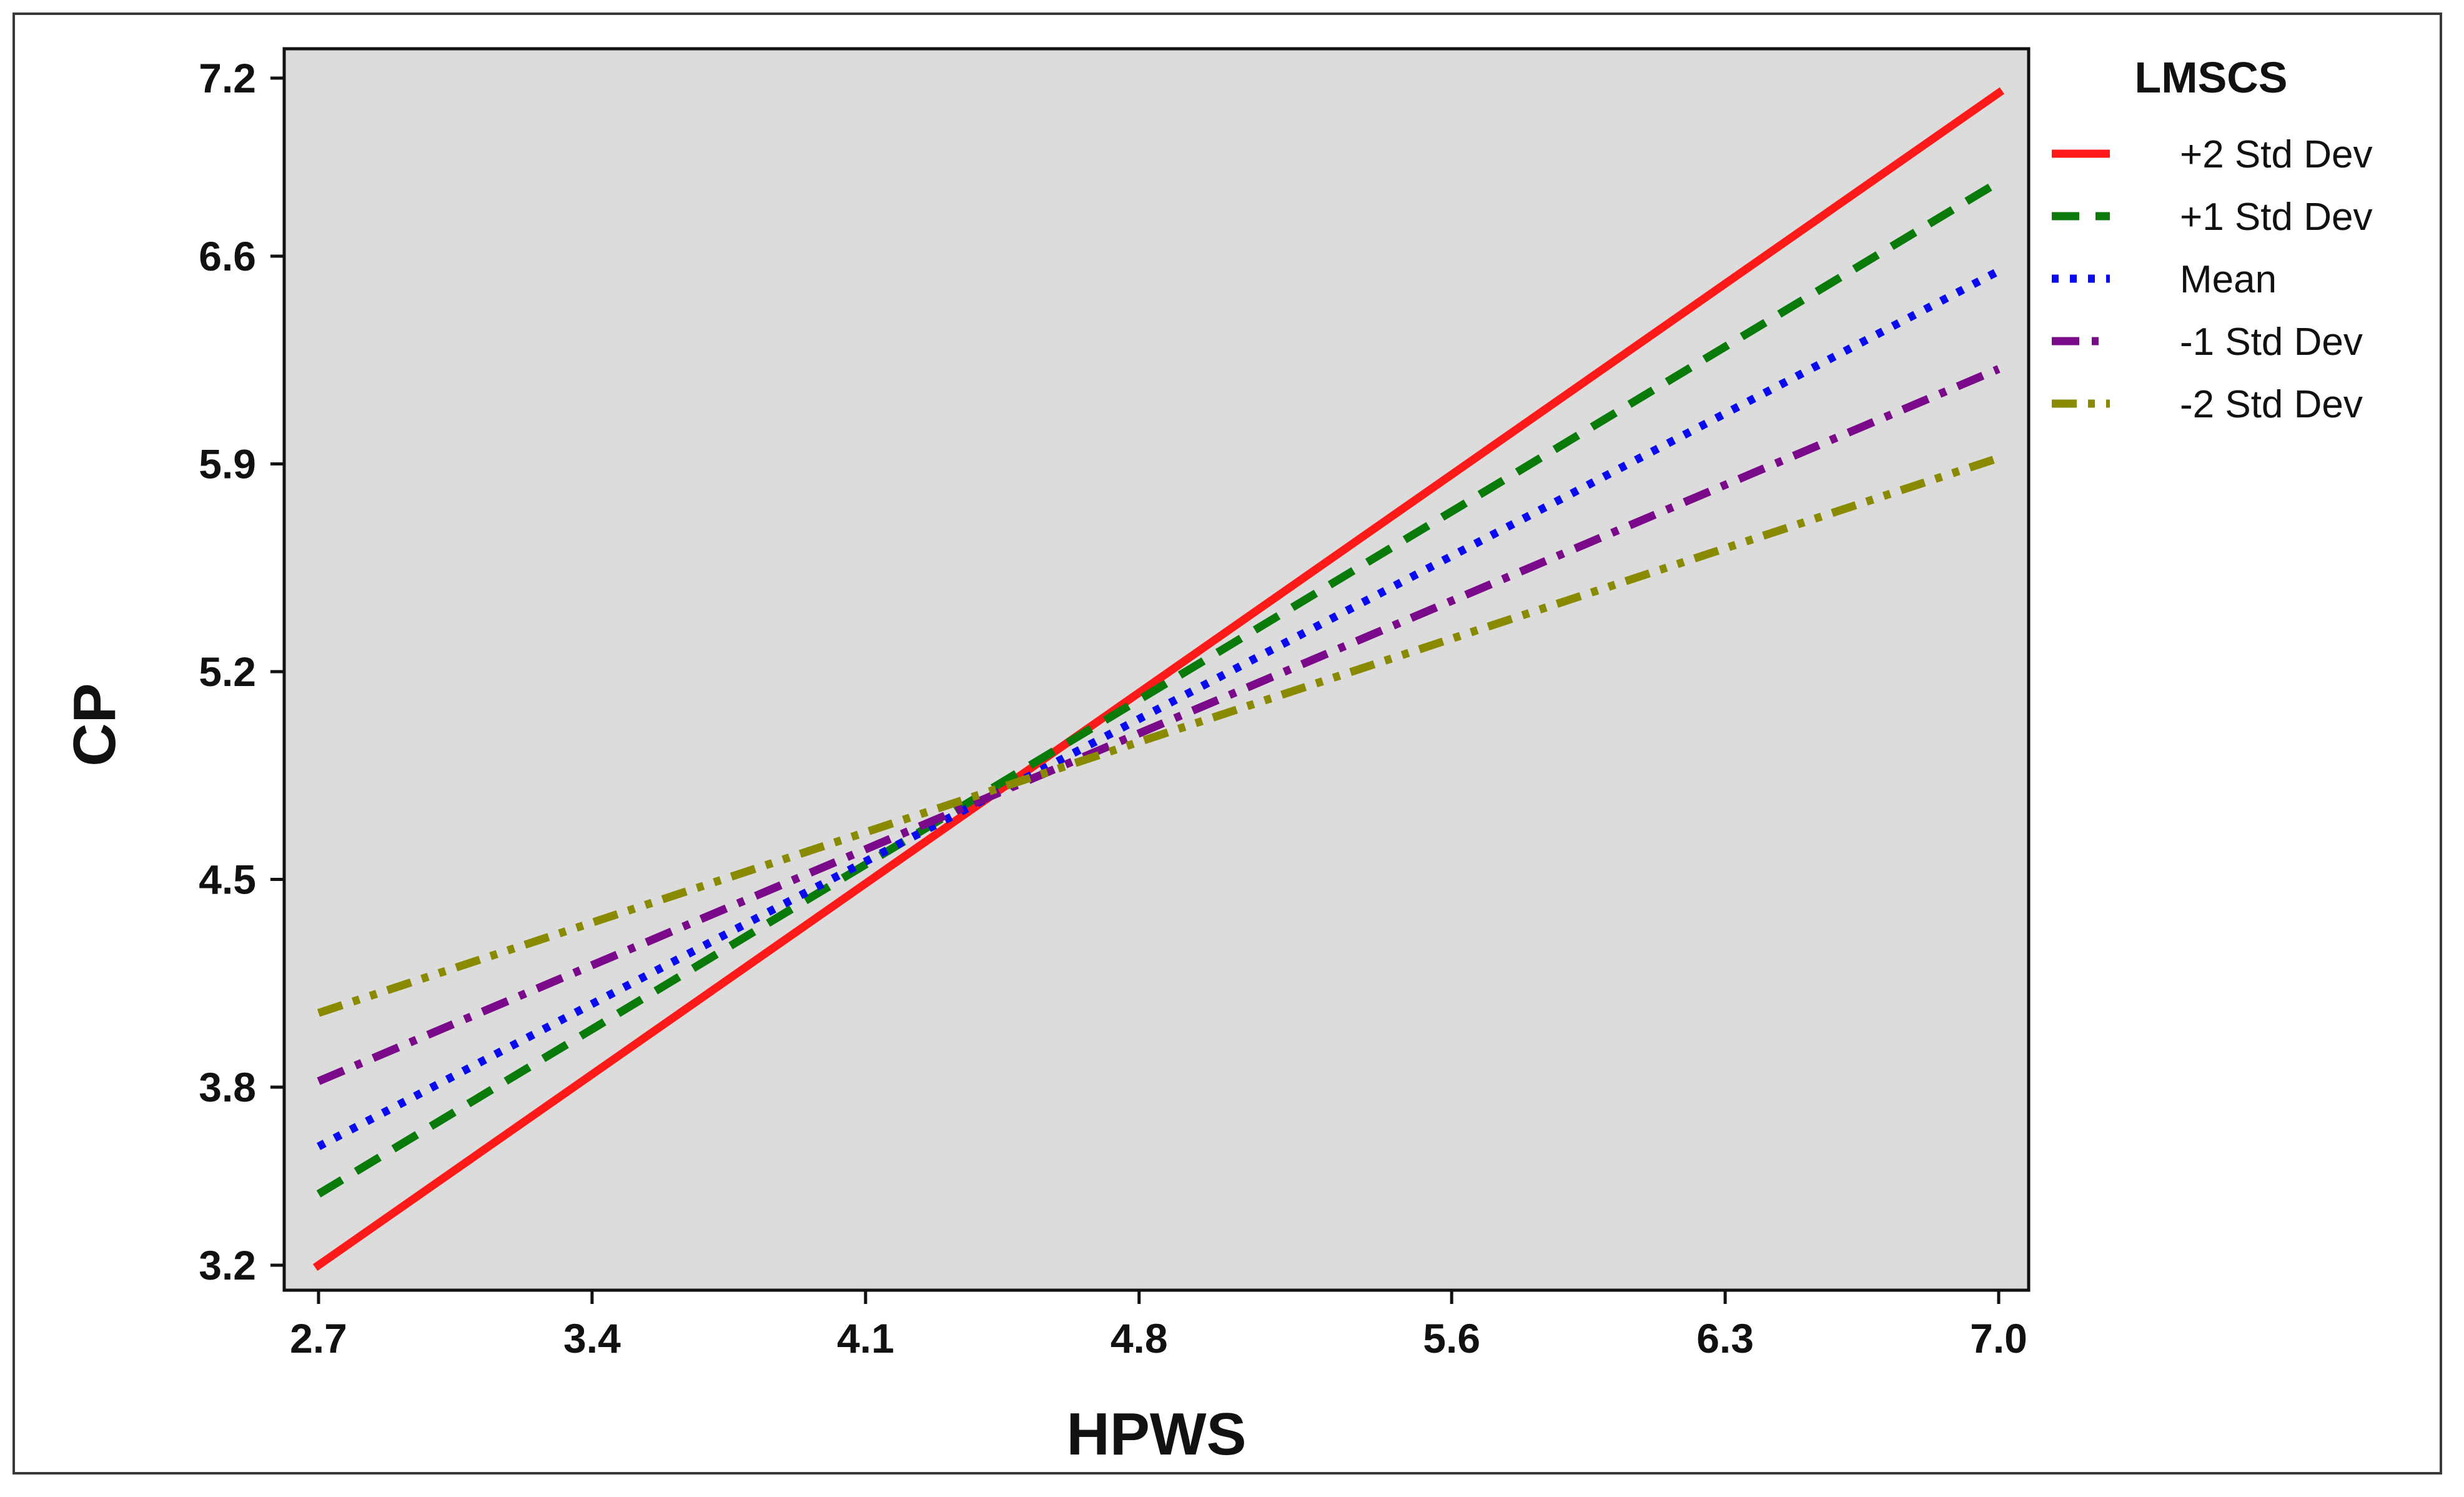  I want to click on y-tick-label: 3.8, so click(227, 1087).